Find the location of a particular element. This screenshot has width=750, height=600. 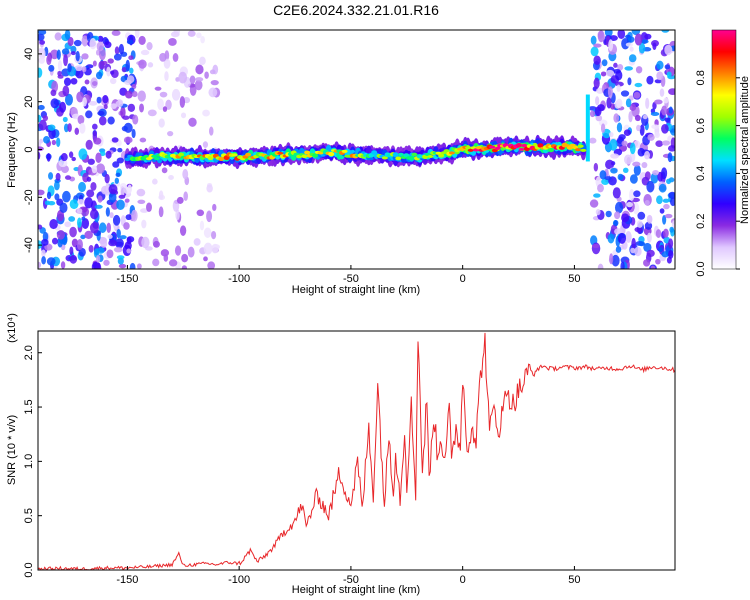

spectrogram-y-ticks: -40 -20 0 20 40 is located at coordinates (32, 150).